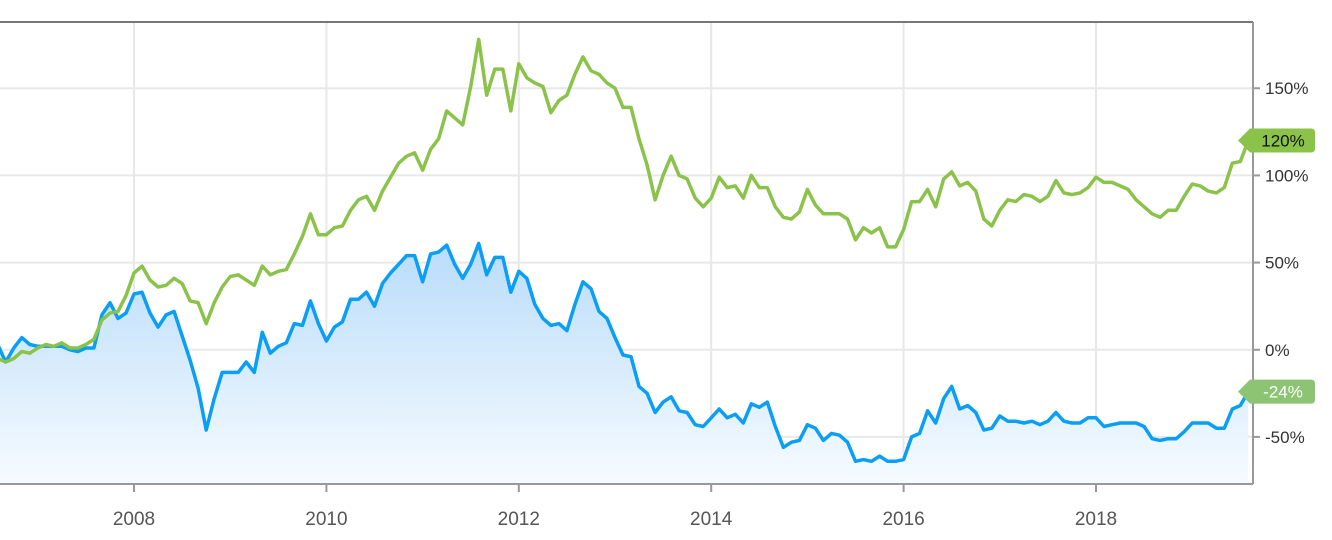  What do you see at coordinates (711, 519) in the screenshot?
I see `x-tick-label: 2014` at bounding box center [711, 519].